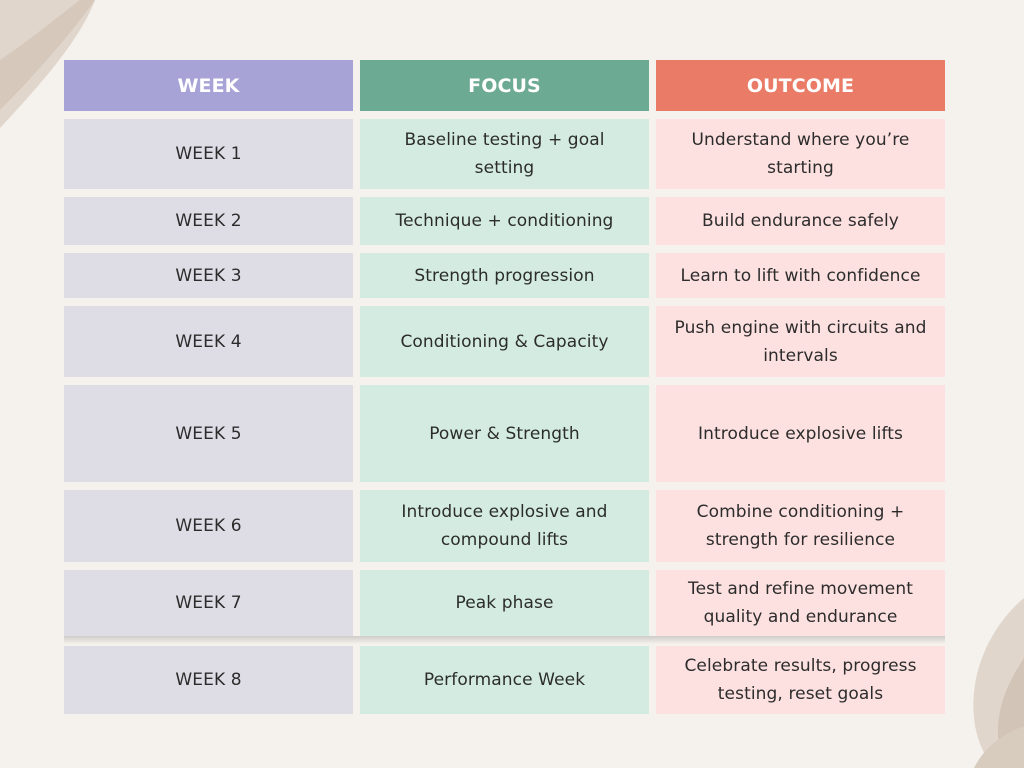 The height and width of the screenshot is (768, 1024). I want to click on focus-cell: Introduce explosive and compound lifts, so click(504, 526).